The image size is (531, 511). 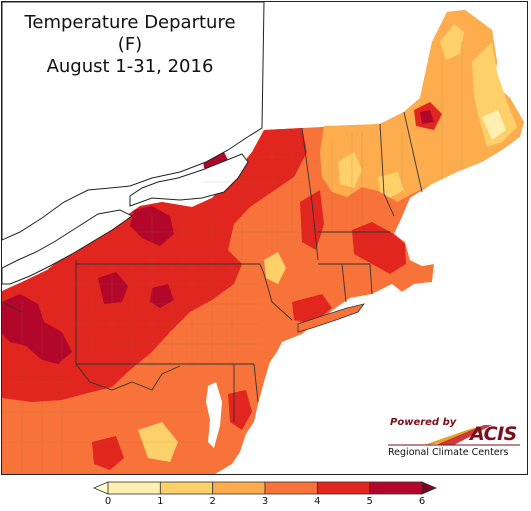 What do you see at coordinates (113, 288) in the screenshot?
I see `zone-5-6-pa-north` at bounding box center [113, 288].